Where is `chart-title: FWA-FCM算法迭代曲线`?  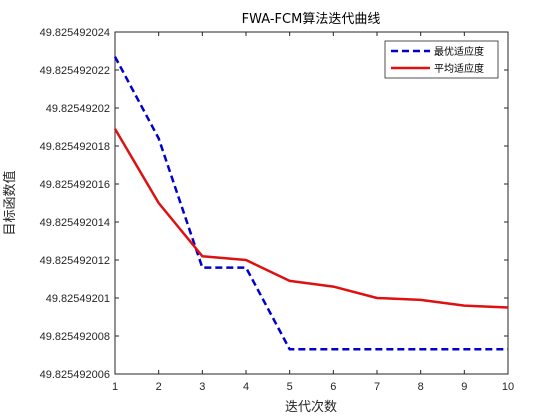
chart-title: FWA-FCM算法迭代曲线 is located at coordinates (311, 19).